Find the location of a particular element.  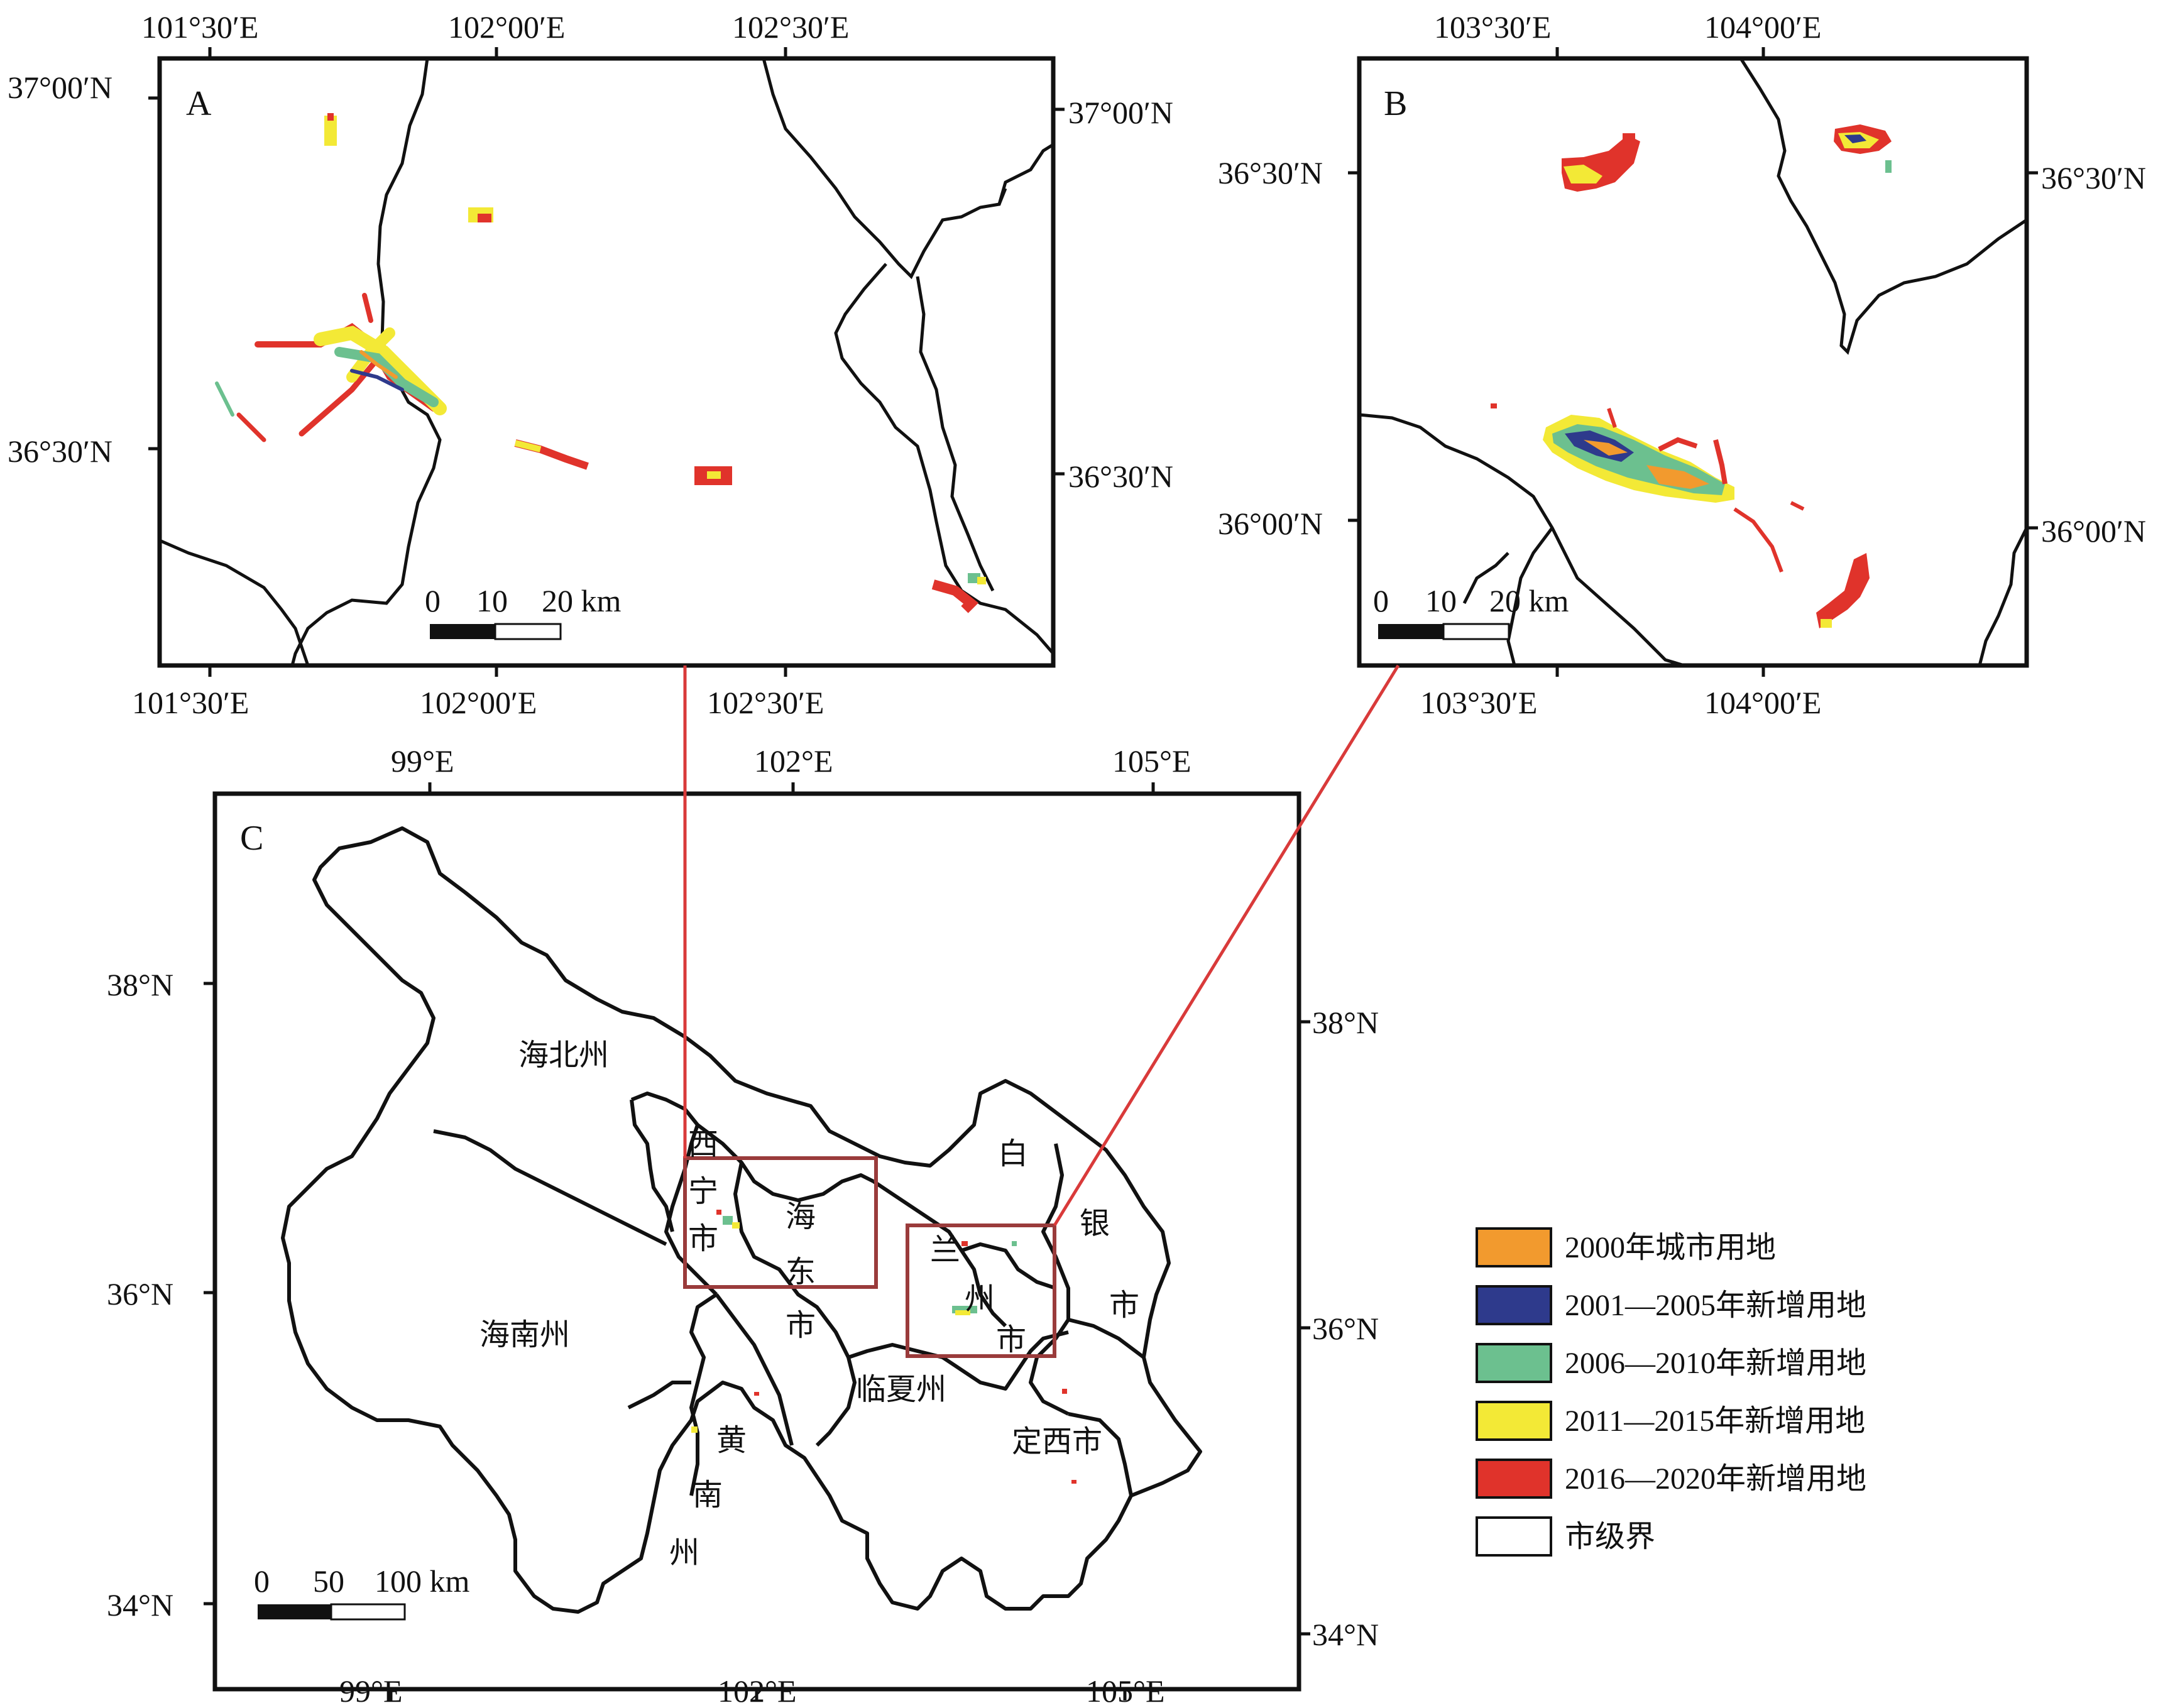

label-dingxi: 定西市 is located at coordinates (1057, 1441).